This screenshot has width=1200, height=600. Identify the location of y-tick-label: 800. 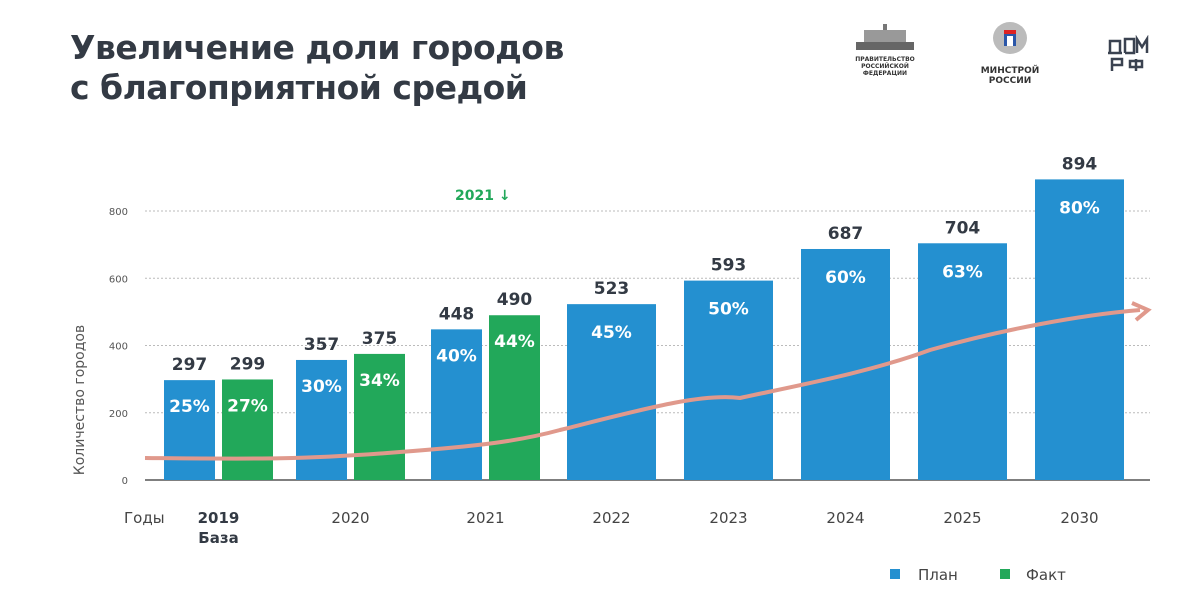
(118, 212).